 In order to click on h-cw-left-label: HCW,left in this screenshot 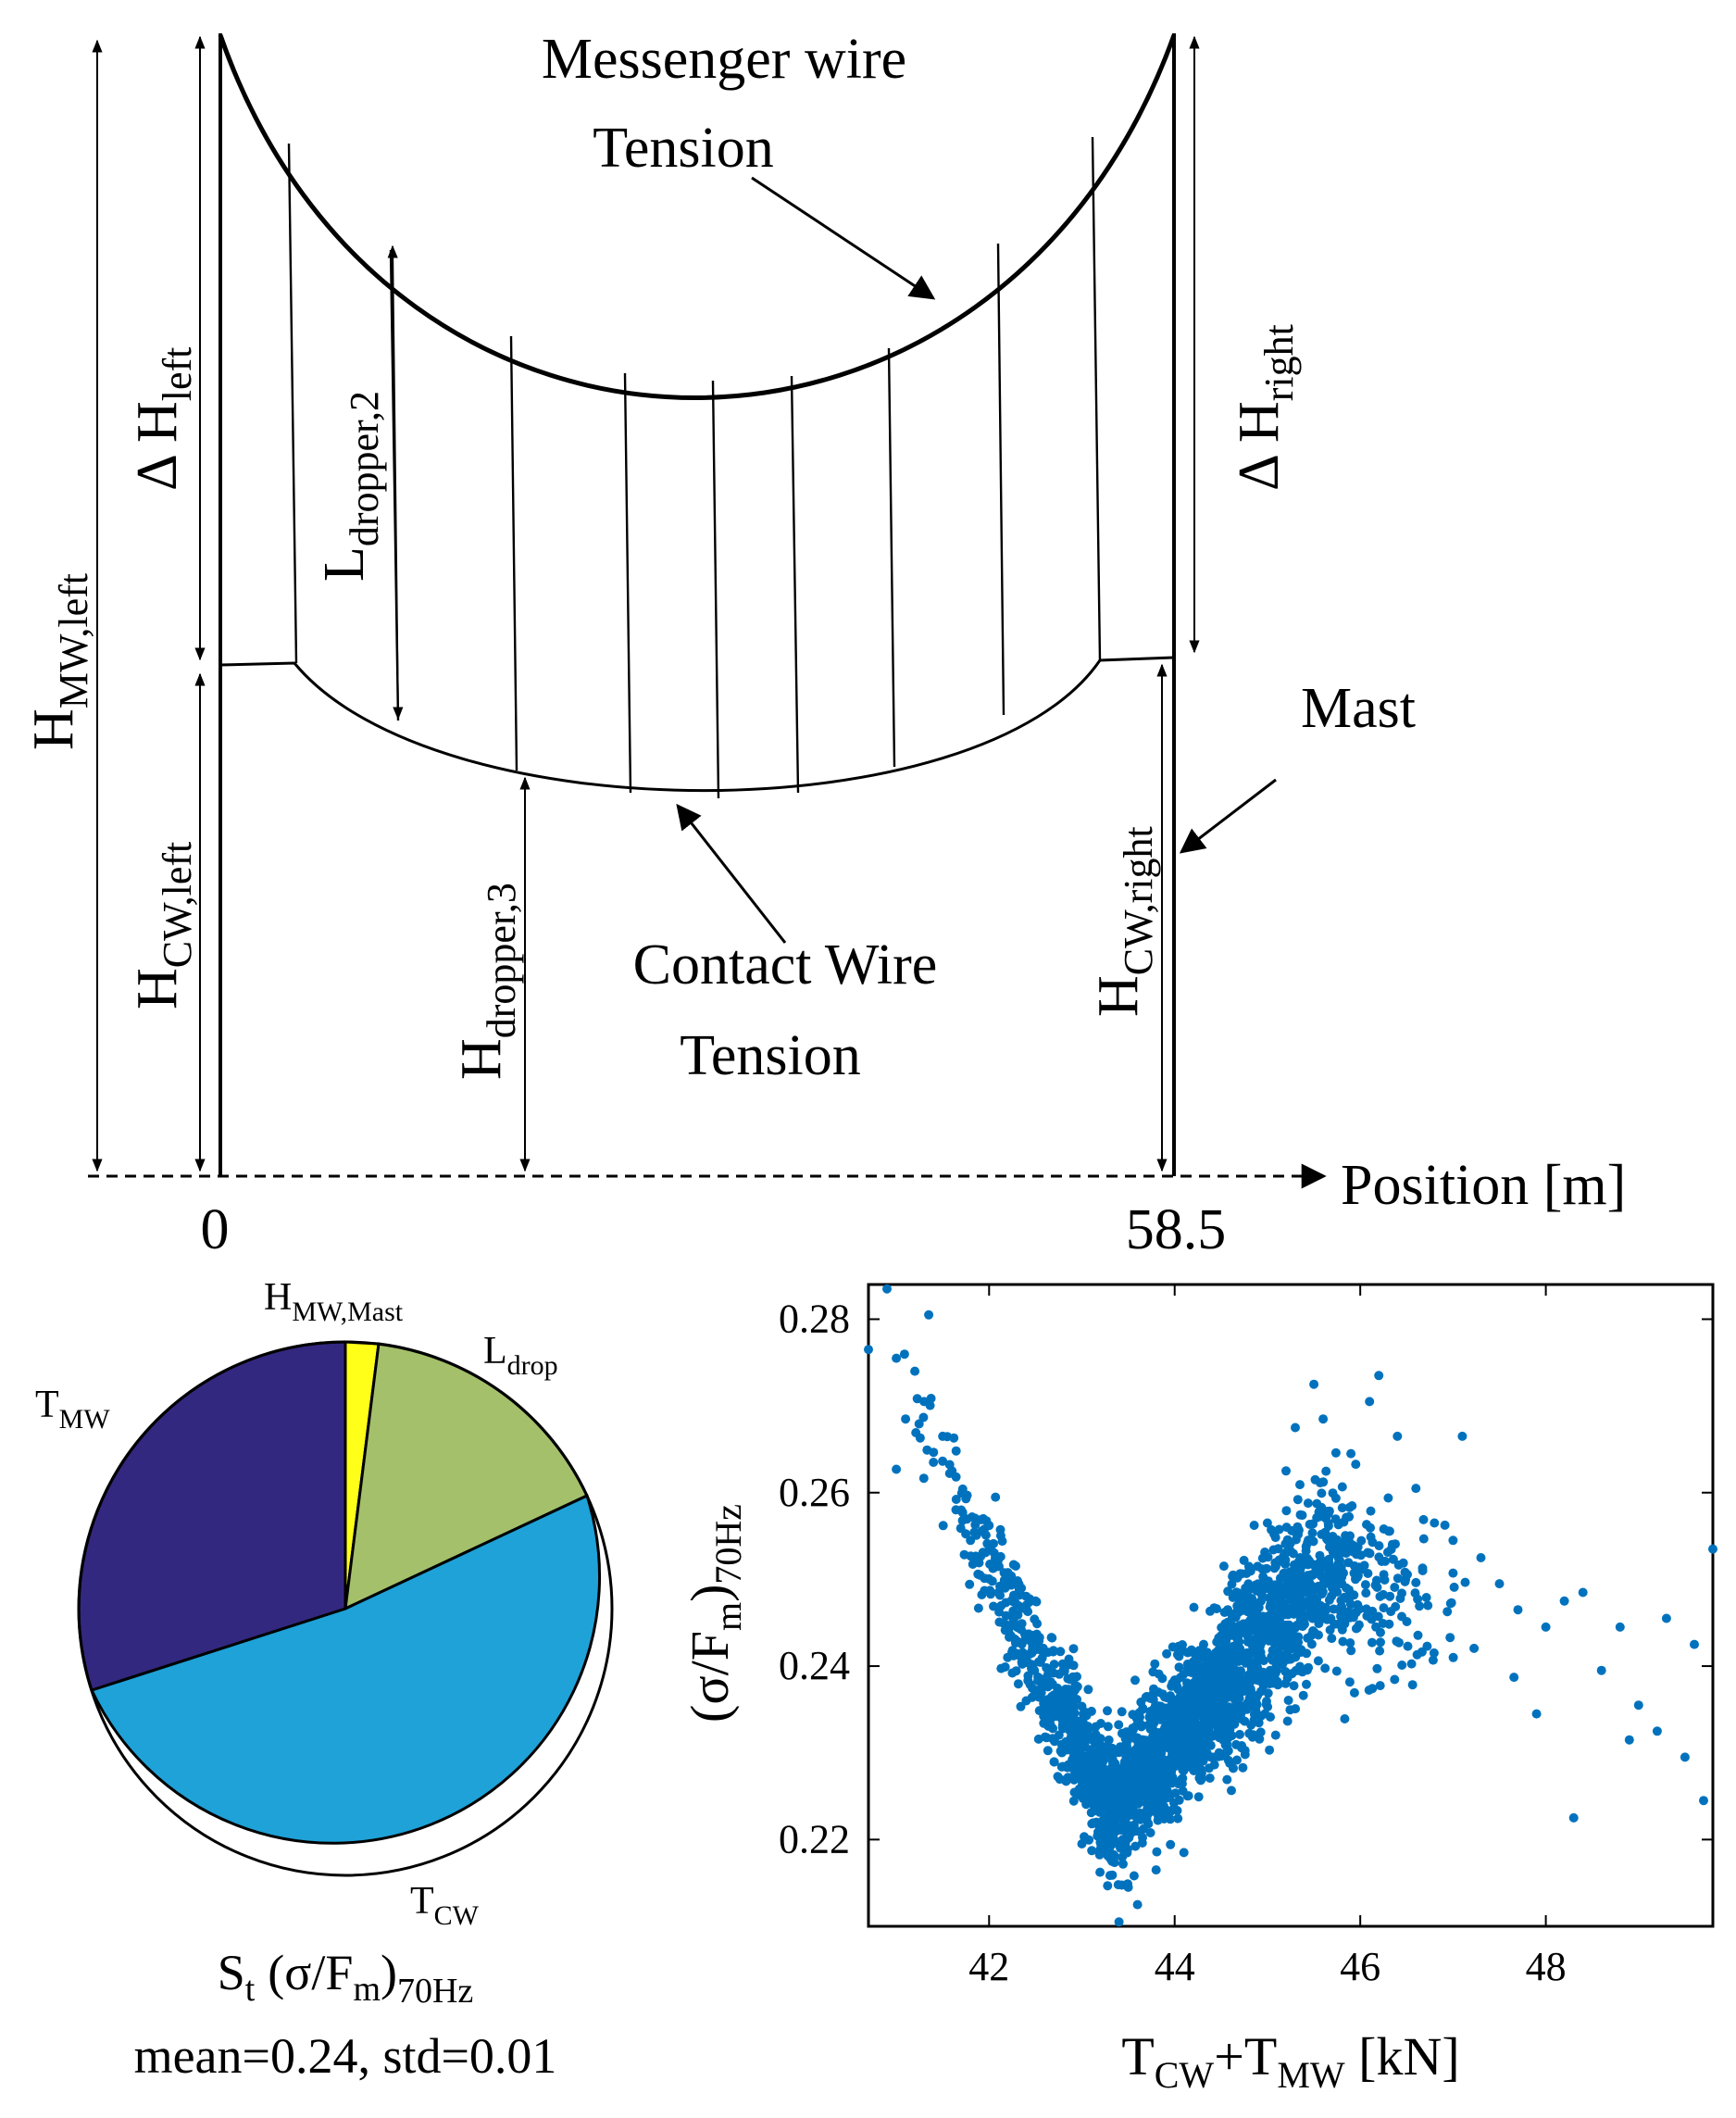, I will do `click(163, 925)`.